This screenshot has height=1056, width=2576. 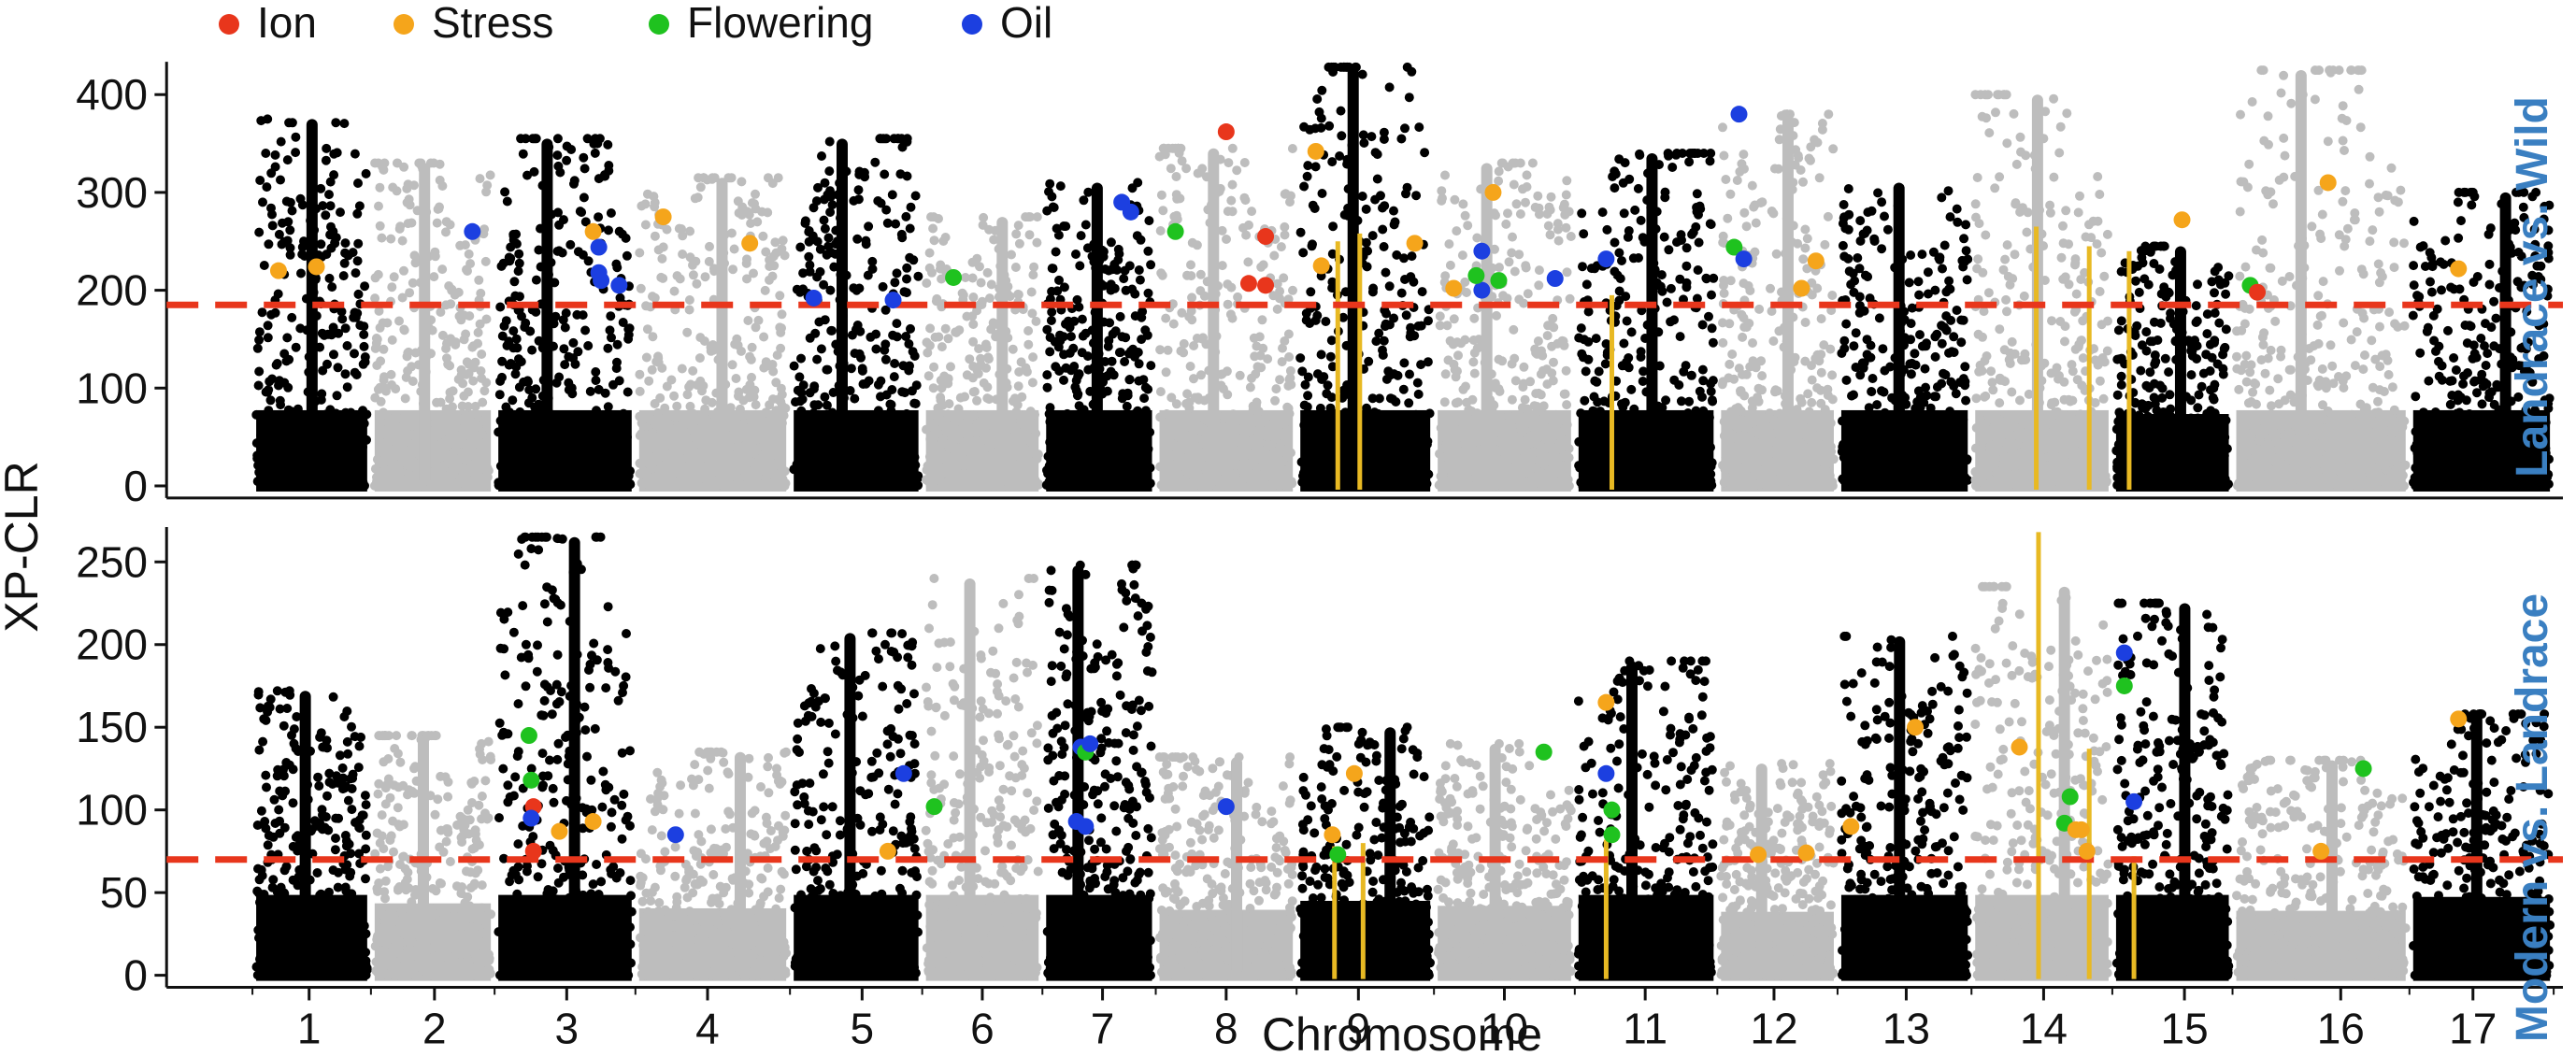 I want to click on y-tick-label: 50, so click(x=124, y=892).